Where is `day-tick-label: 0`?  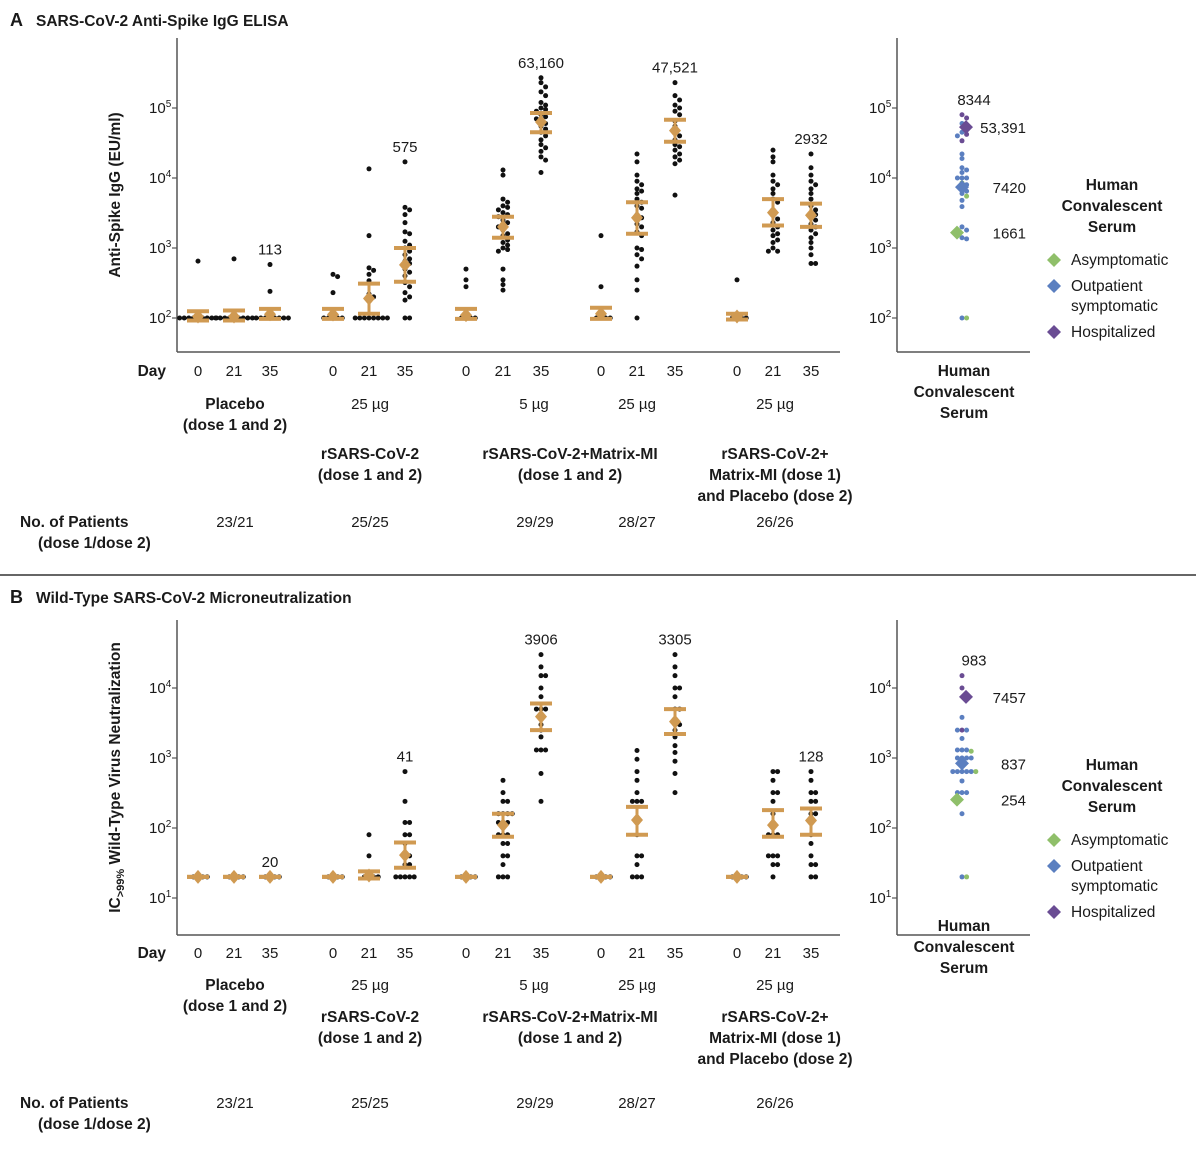
day-tick-label: 0 is located at coordinates (601, 953).